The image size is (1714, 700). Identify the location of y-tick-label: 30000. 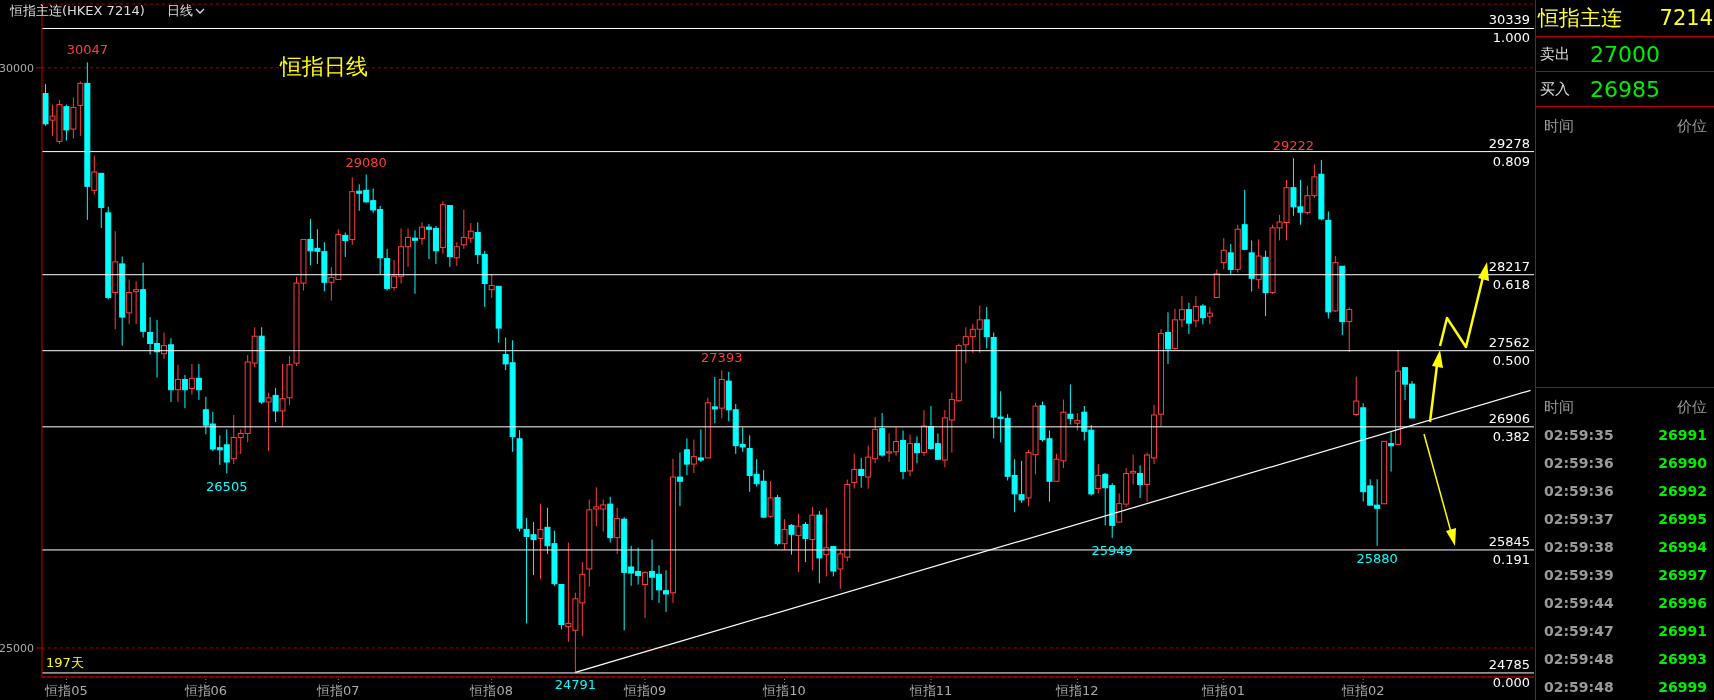
(17, 68).